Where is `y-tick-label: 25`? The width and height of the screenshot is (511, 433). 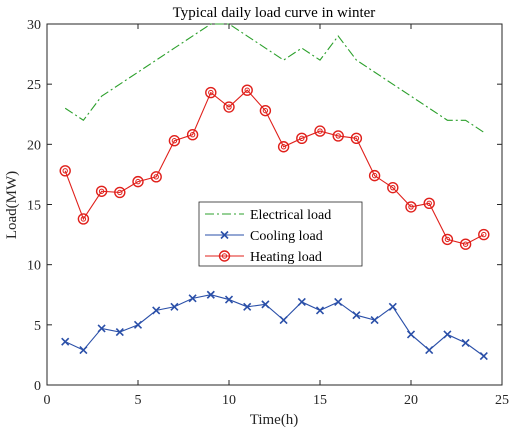 y-tick-label: 25 is located at coordinates (34, 85).